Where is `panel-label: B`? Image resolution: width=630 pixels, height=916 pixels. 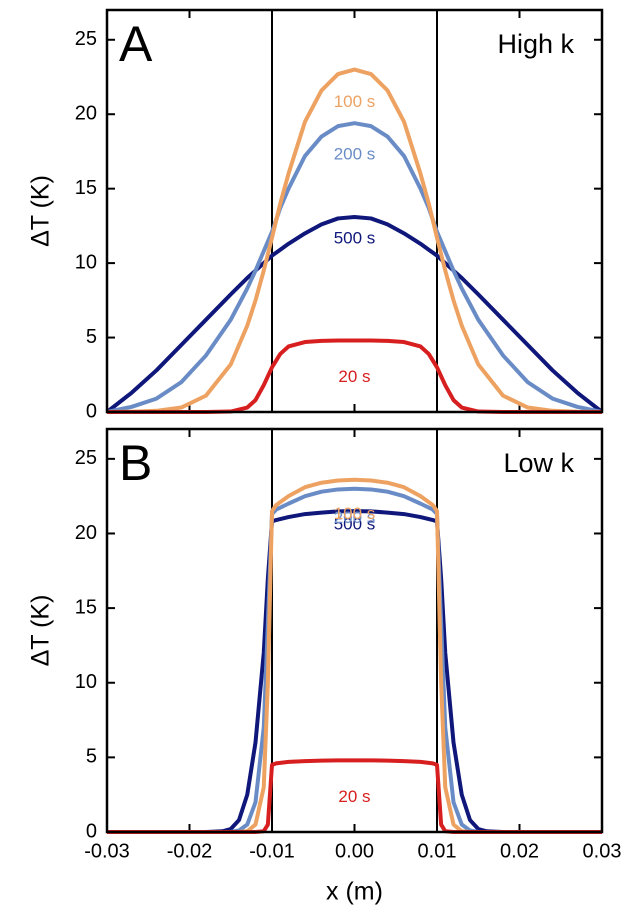
panel-label: B is located at coordinates (135, 463).